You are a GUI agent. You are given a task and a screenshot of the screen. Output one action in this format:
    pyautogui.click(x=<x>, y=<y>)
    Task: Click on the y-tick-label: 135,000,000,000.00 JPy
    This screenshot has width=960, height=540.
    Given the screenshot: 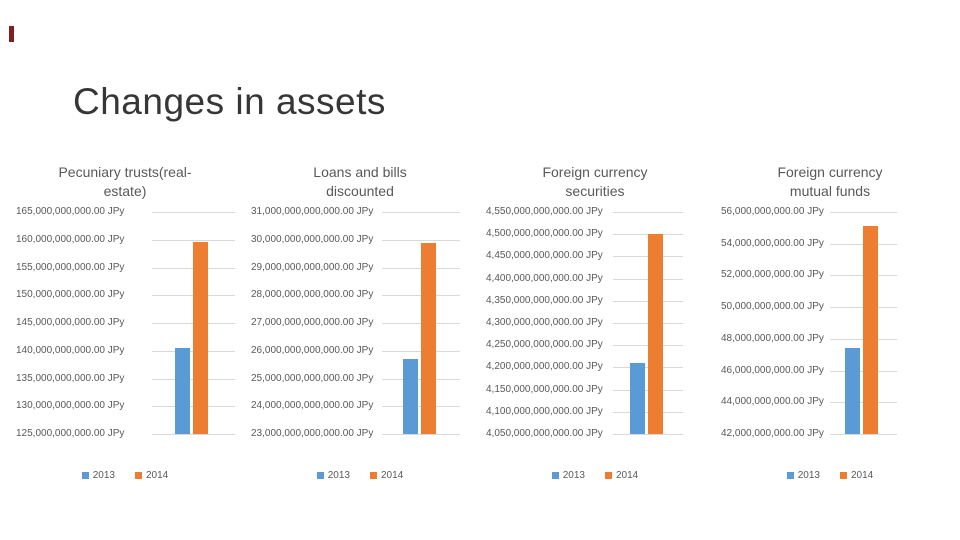 What is the action you would take?
    pyautogui.click(x=70, y=378)
    